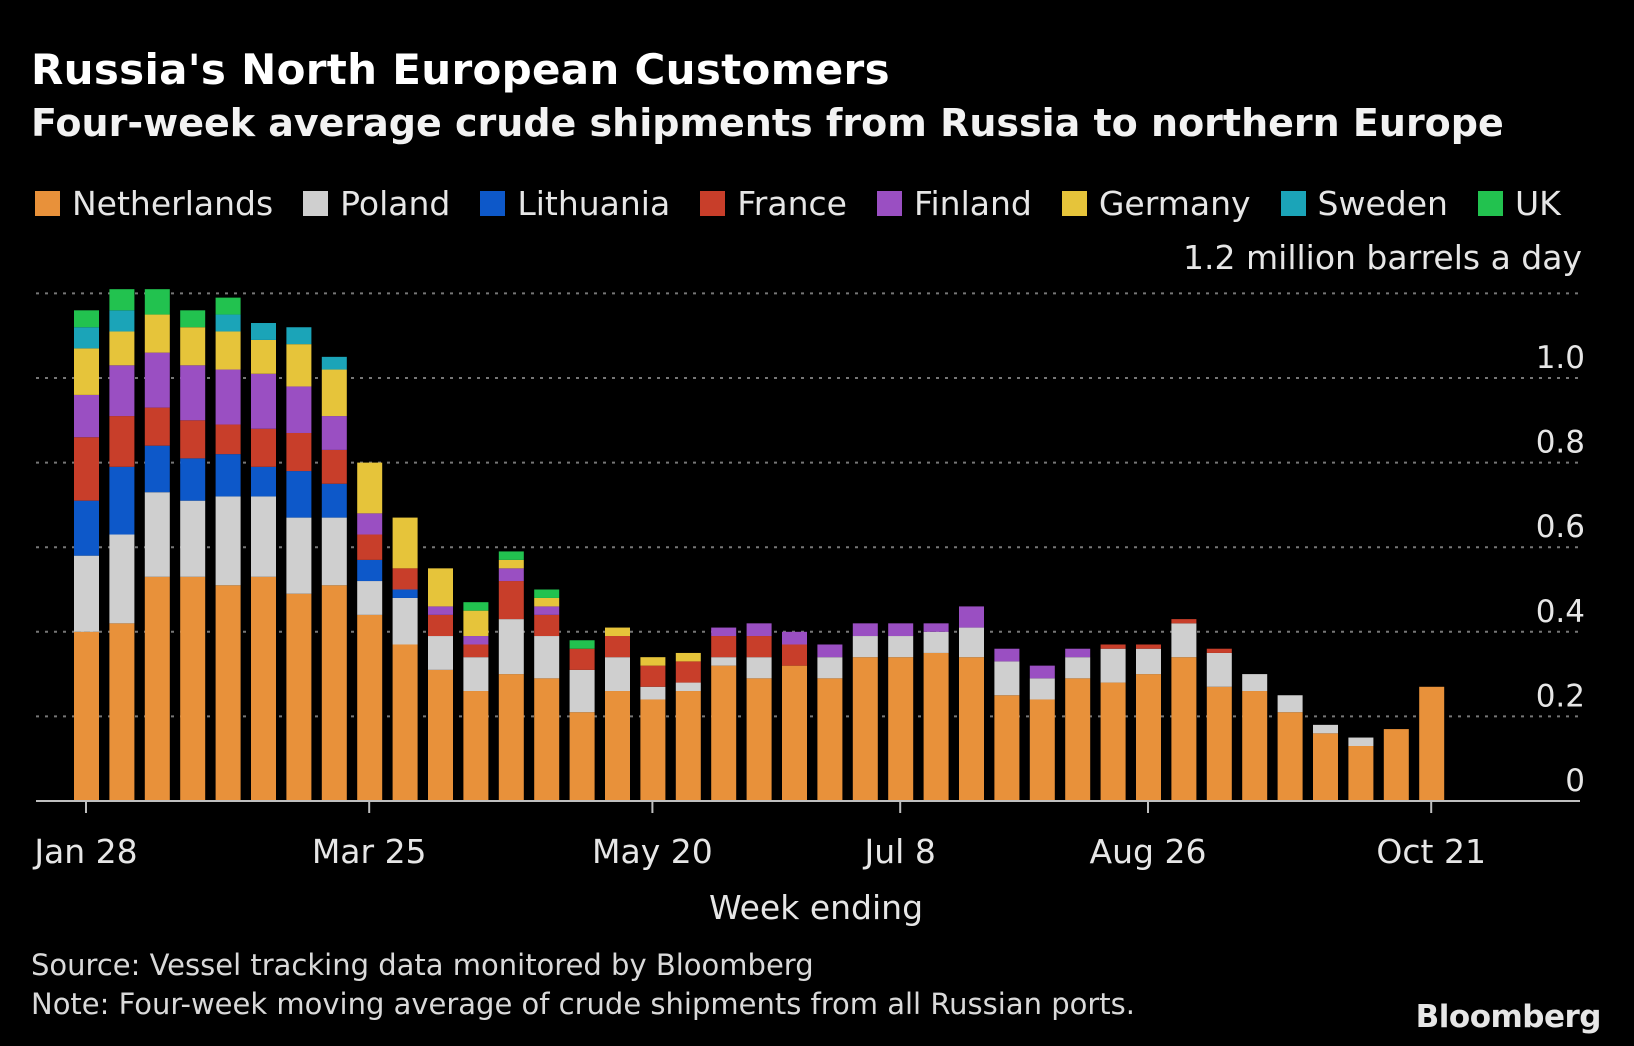 The height and width of the screenshot is (1046, 1634). Describe the element at coordinates (1560, 696) in the screenshot. I see `y-tick-label: 0.2` at that location.